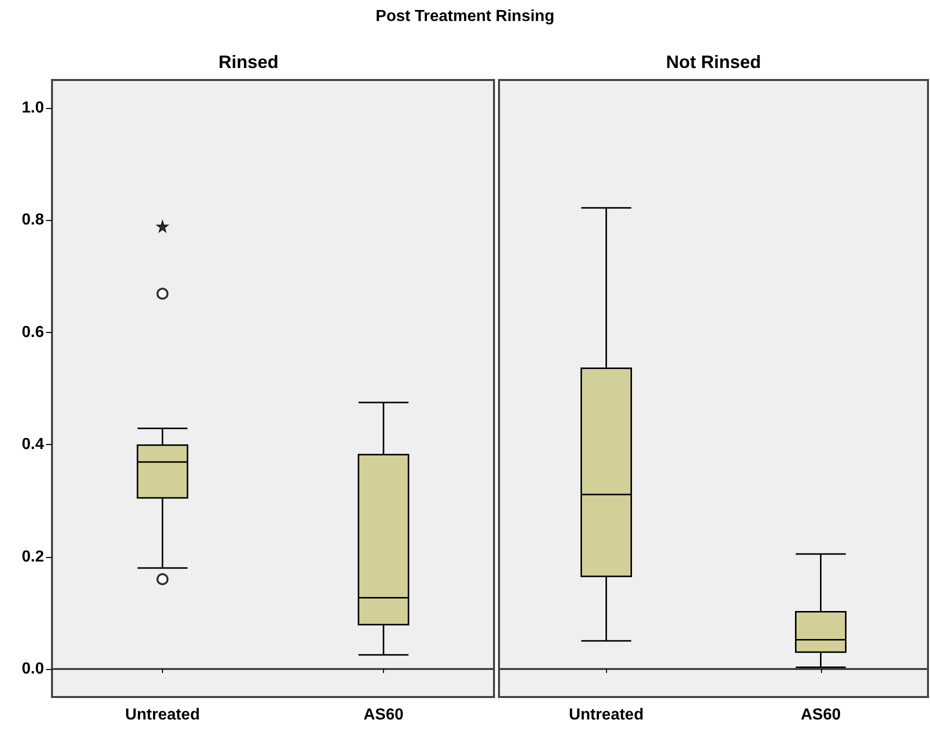  I want to click on y-tick-label: 0.4, so click(33, 445).